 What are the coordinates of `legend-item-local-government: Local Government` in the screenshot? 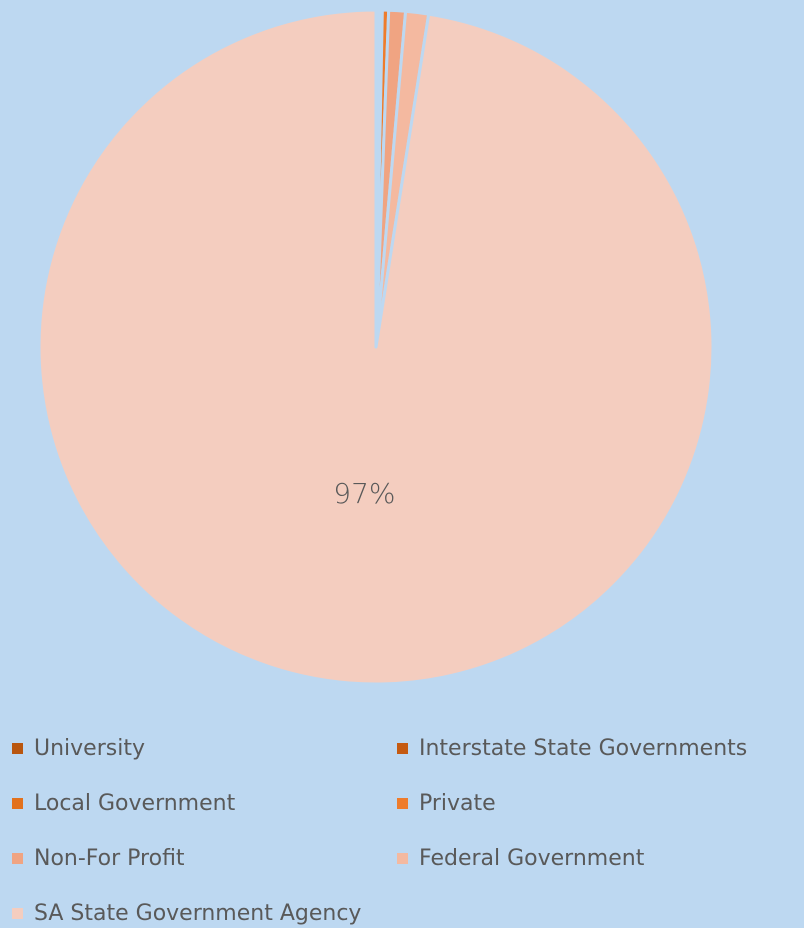 It's located at (123, 803).